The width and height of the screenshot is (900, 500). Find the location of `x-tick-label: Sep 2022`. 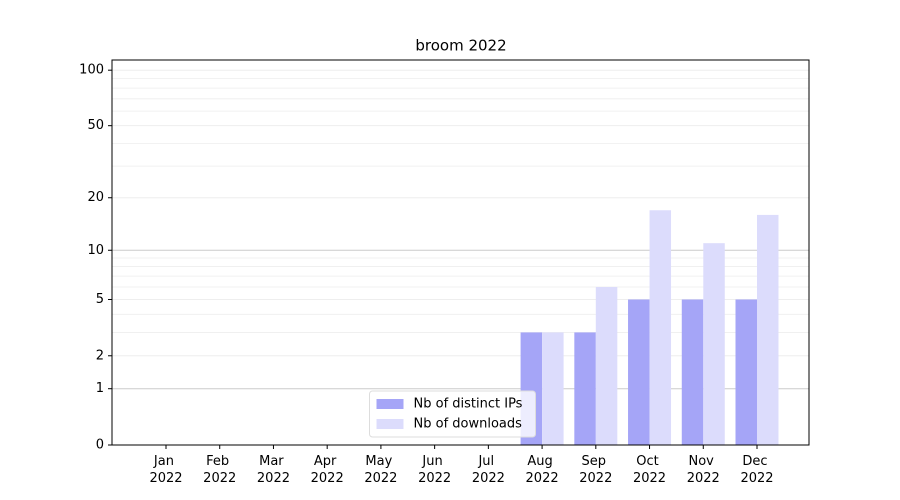

x-tick-label: Sep 2022 is located at coordinates (595, 470).